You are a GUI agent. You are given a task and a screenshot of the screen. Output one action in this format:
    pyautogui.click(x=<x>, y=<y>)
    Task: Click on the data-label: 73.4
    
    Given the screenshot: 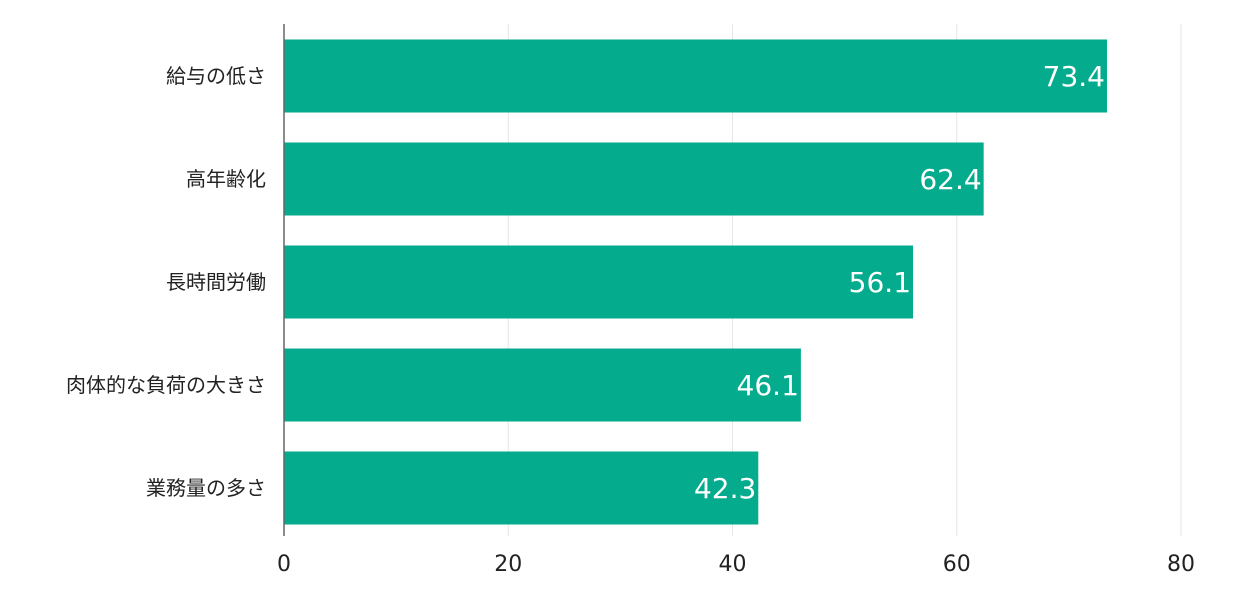 What is the action you would take?
    pyautogui.click(x=1074, y=76)
    